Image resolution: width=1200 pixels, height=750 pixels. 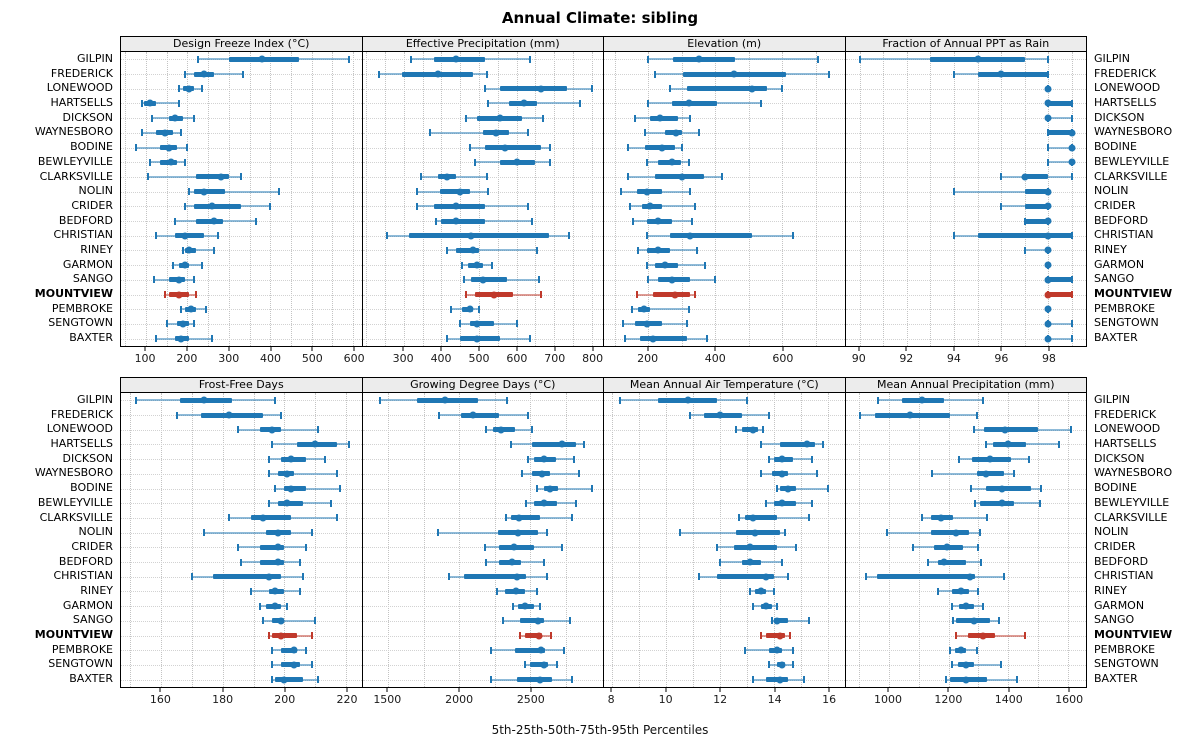 I want to click on station-label: RINEY, so click(x=96, y=590).